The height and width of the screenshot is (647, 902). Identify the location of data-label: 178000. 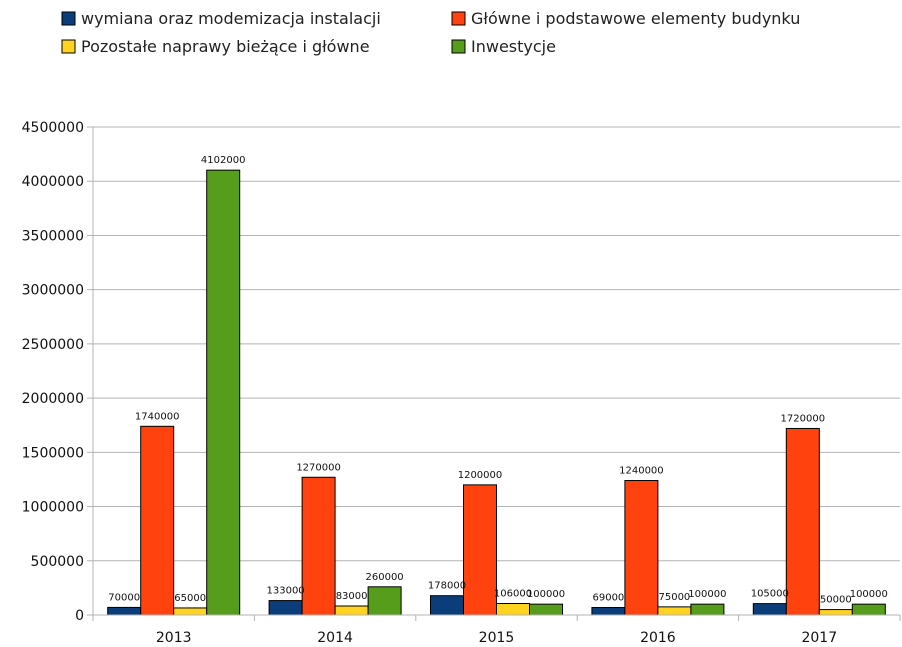
(447, 586).